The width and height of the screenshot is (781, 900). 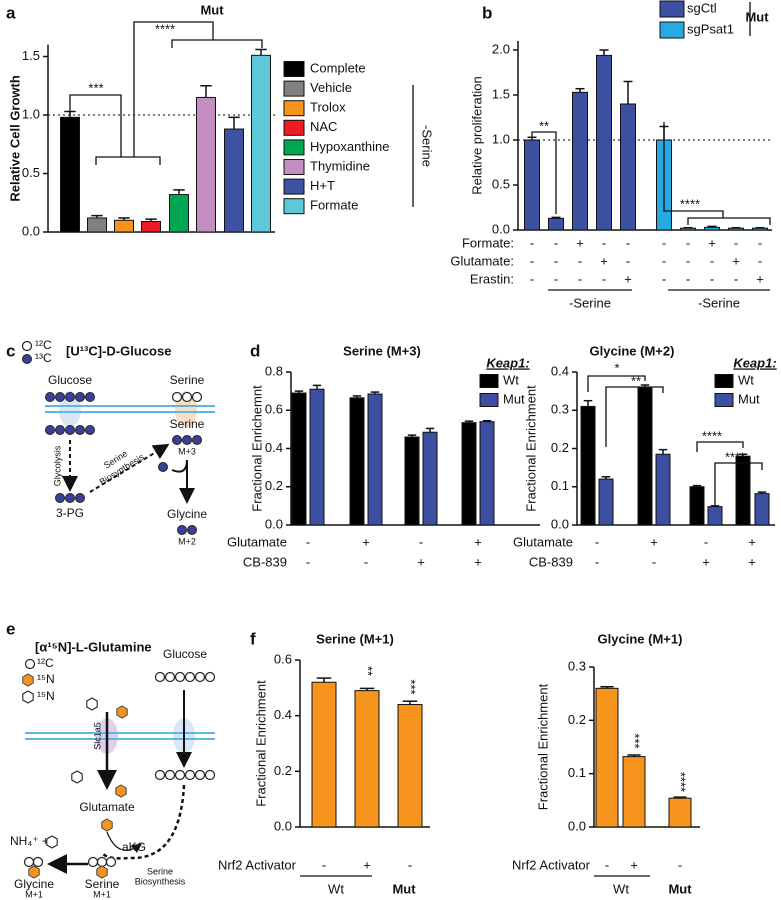 I want to click on transporter, so click(x=70, y=409).